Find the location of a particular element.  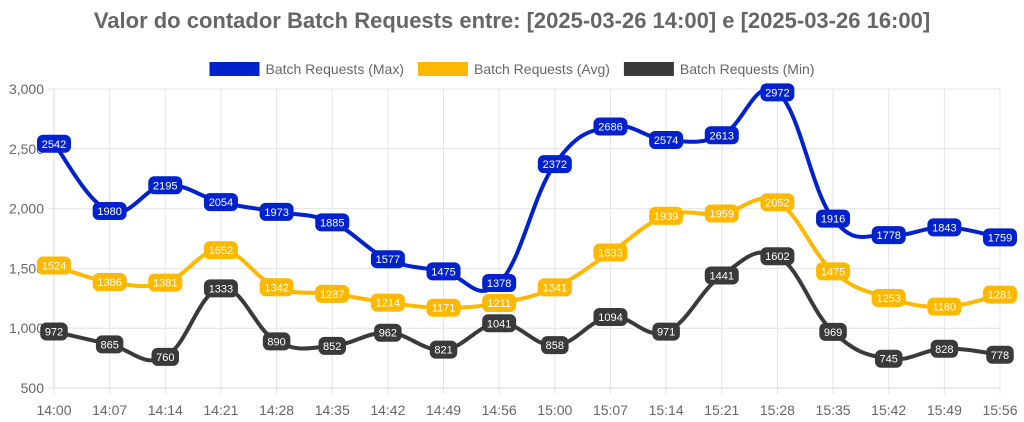

x-tick-label: 14:21 is located at coordinates (220, 410).